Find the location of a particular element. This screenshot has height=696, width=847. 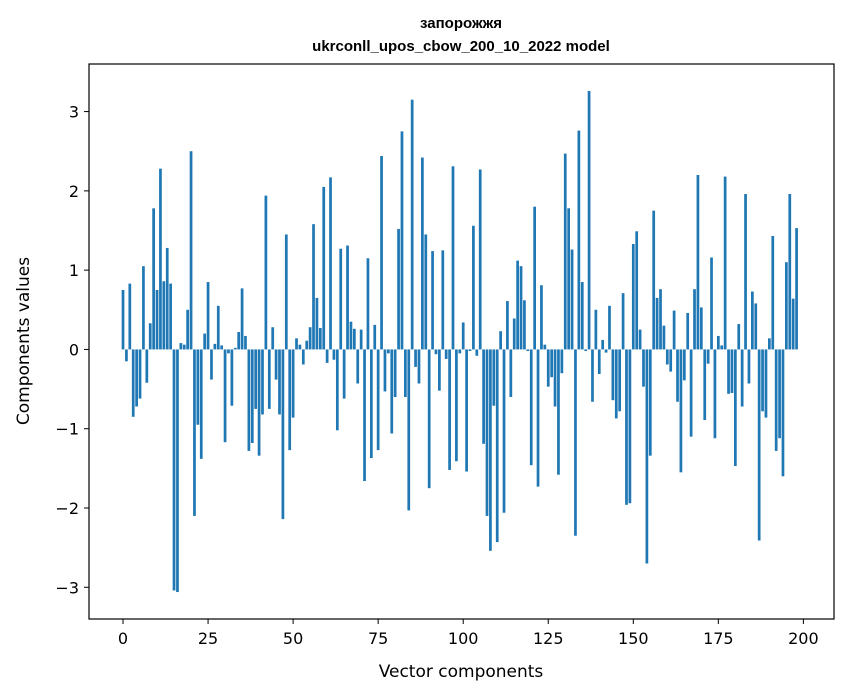

y-axis-label: Components values is located at coordinates (24, 341).